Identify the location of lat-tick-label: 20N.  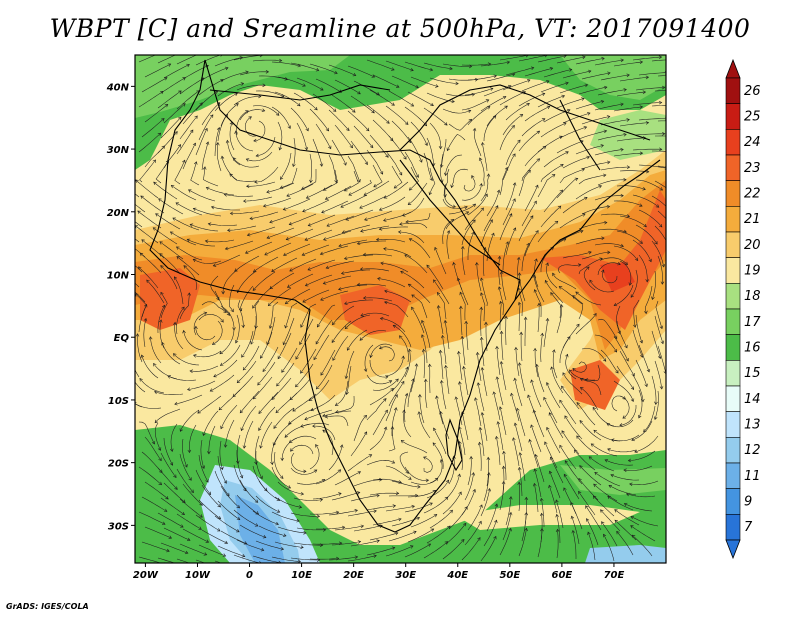
(118, 213).